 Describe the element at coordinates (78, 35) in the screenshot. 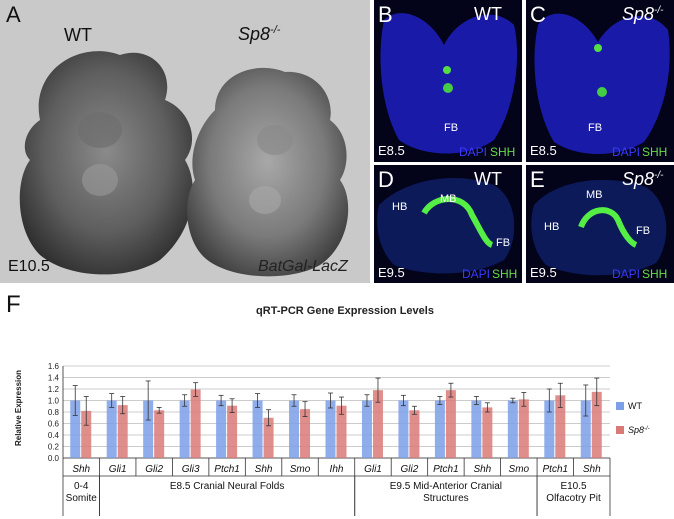

I see `wt-label: WT` at that location.